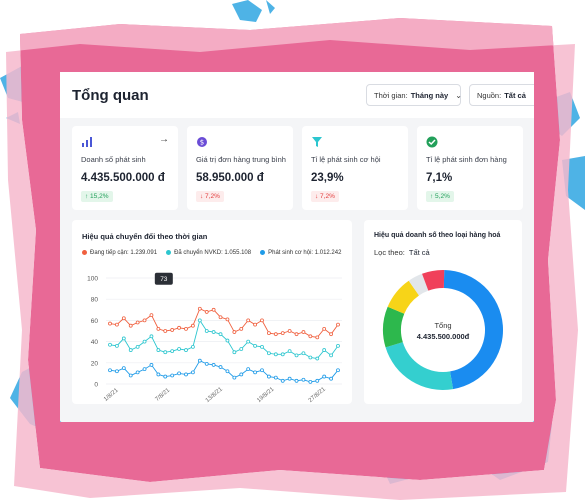 This screenshot has height=504, width=585. Describe the element at coordinates (414, 95) in the screenshot. I see `time-filter-dropdown: Thời gian: Tháng này ⌄` at that location.